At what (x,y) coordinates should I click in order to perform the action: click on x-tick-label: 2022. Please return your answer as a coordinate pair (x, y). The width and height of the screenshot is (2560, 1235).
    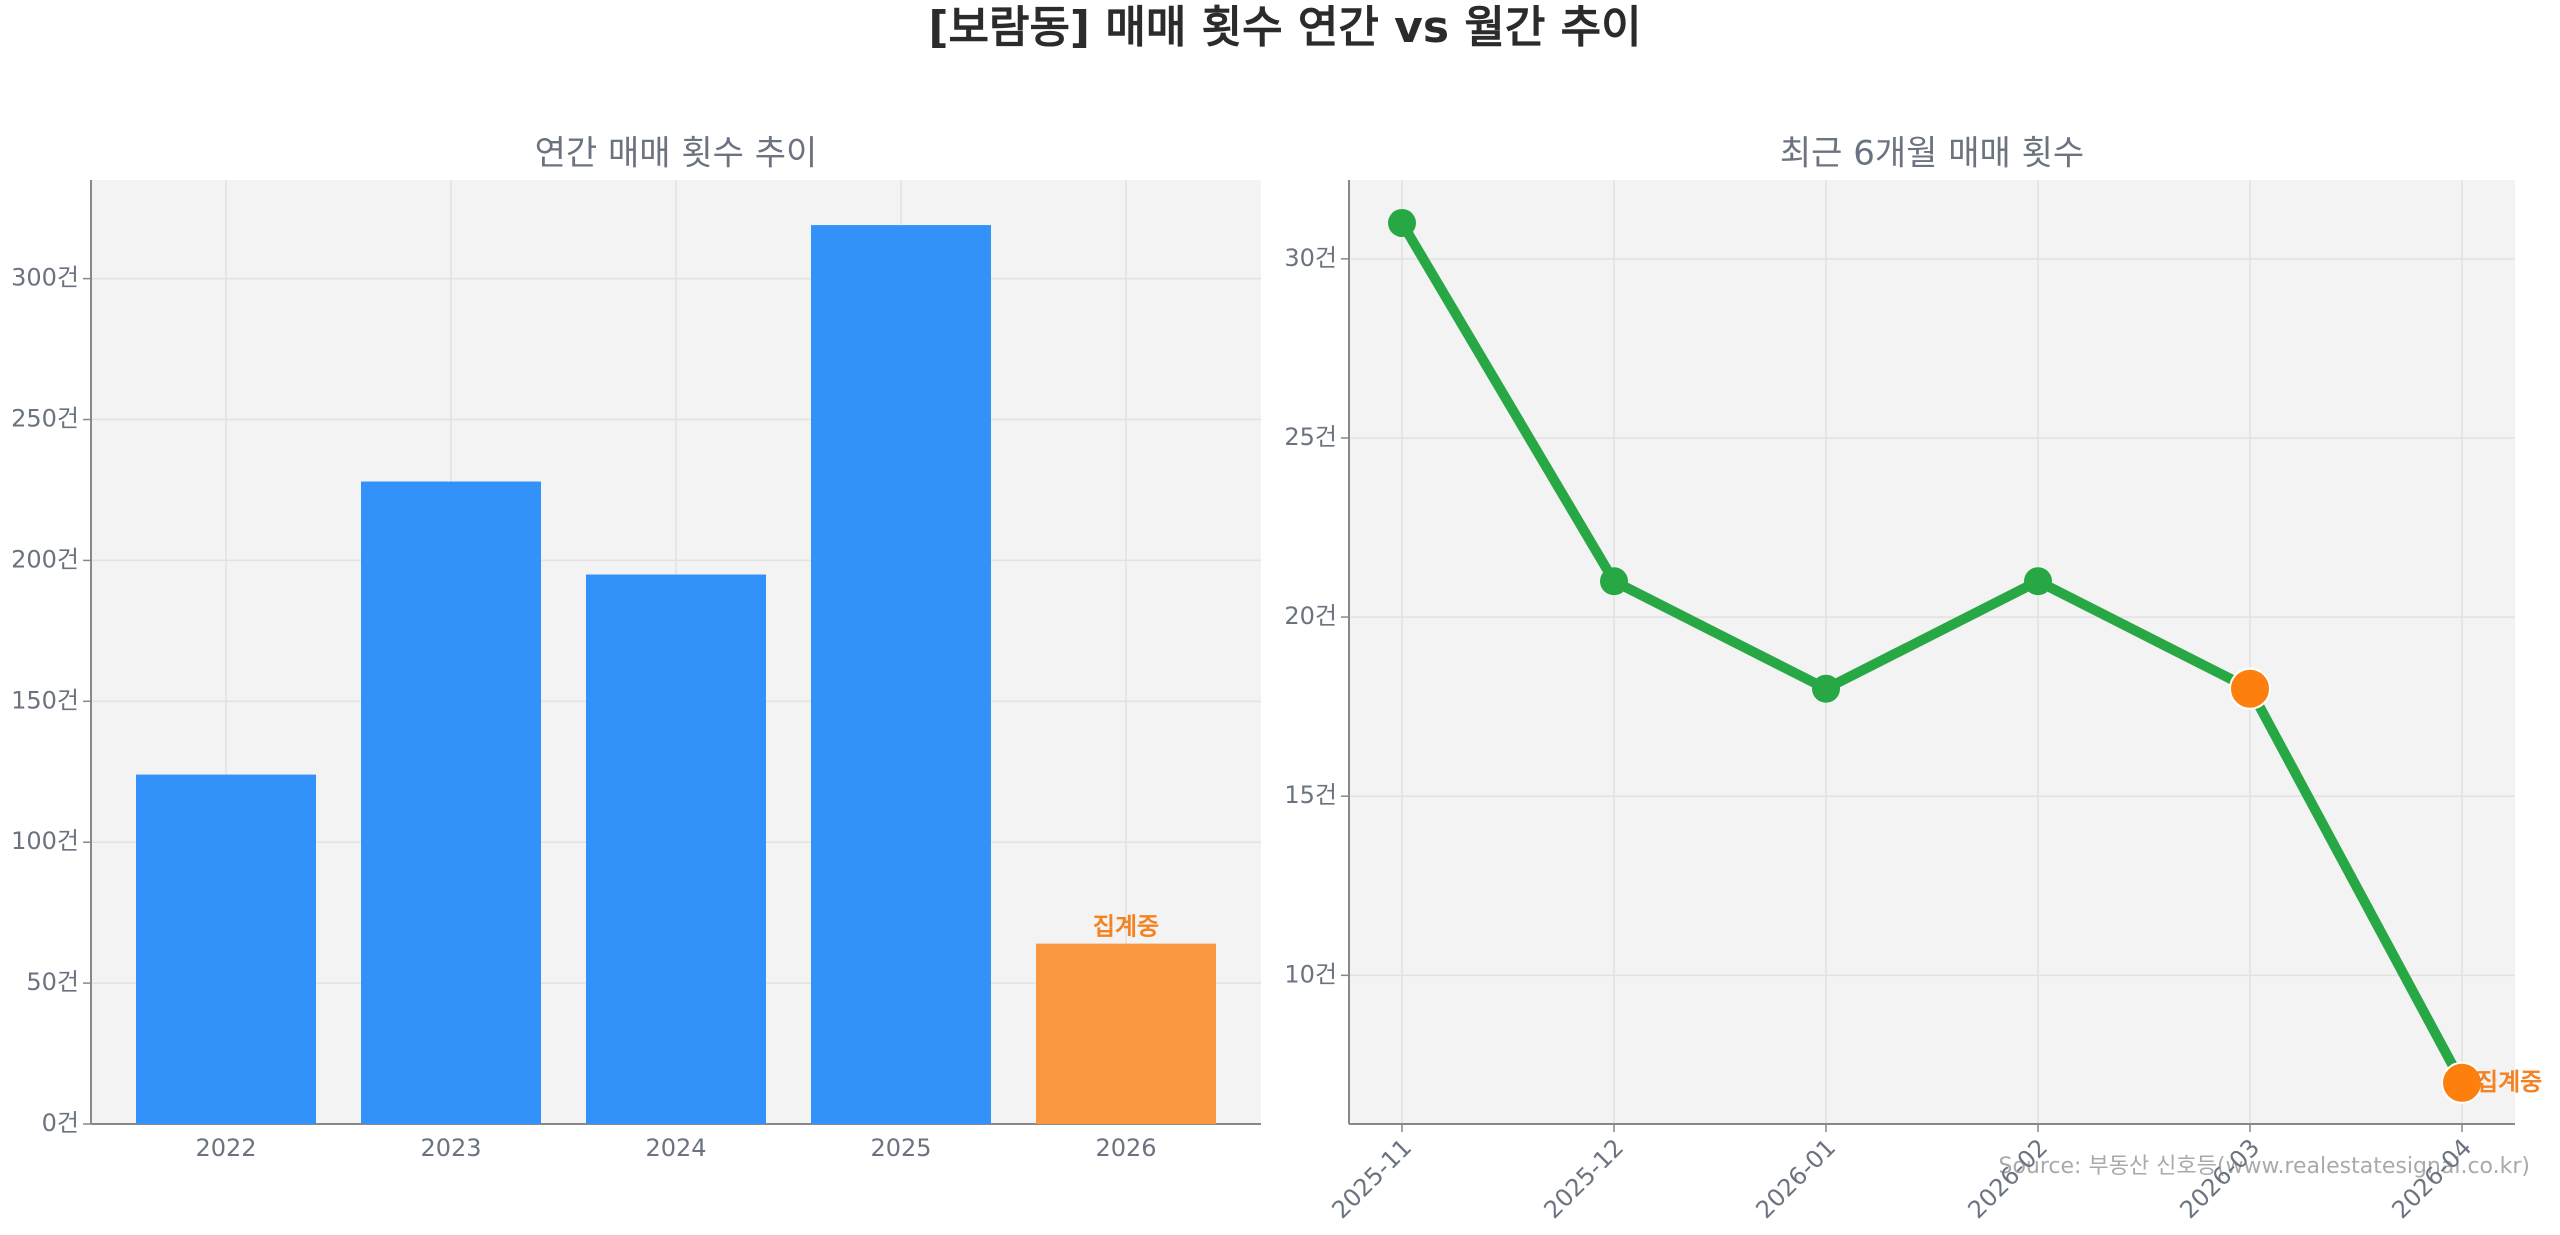
    Looking at the image, I should click on (225, 1148).